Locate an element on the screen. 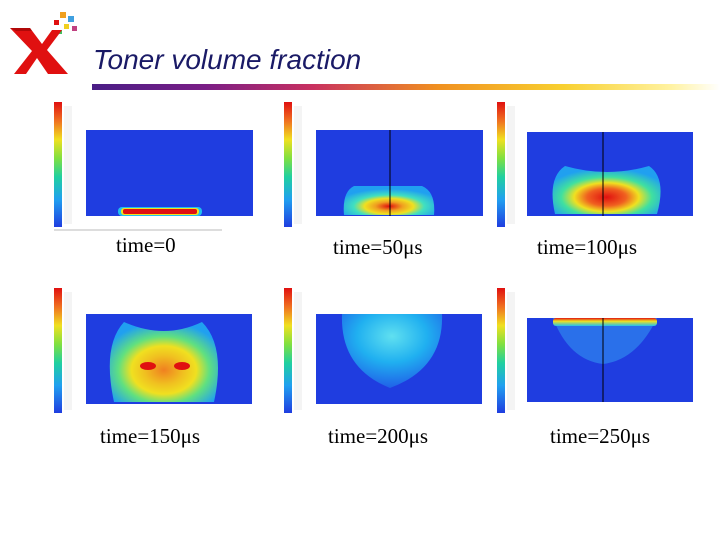 The height and width of the screenshot is (540, 720). slide-title: Toner volume fraction is located at coordinates (227, 59).